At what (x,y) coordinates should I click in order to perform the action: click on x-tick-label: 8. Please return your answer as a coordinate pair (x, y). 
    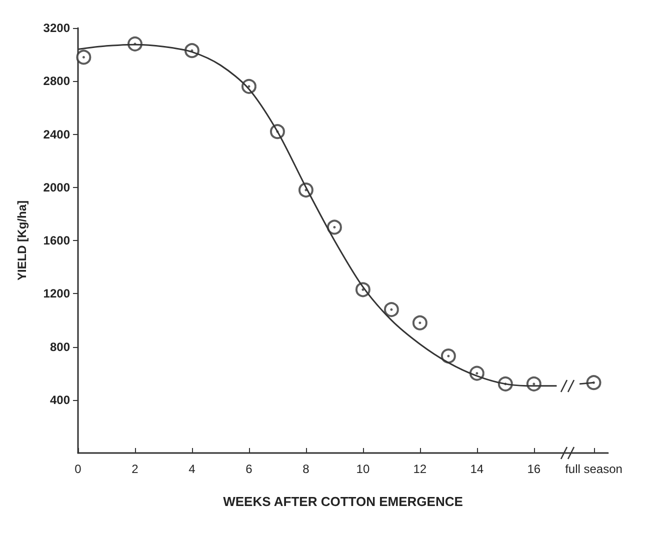
    Looking at the image, I should click on (306, 469).